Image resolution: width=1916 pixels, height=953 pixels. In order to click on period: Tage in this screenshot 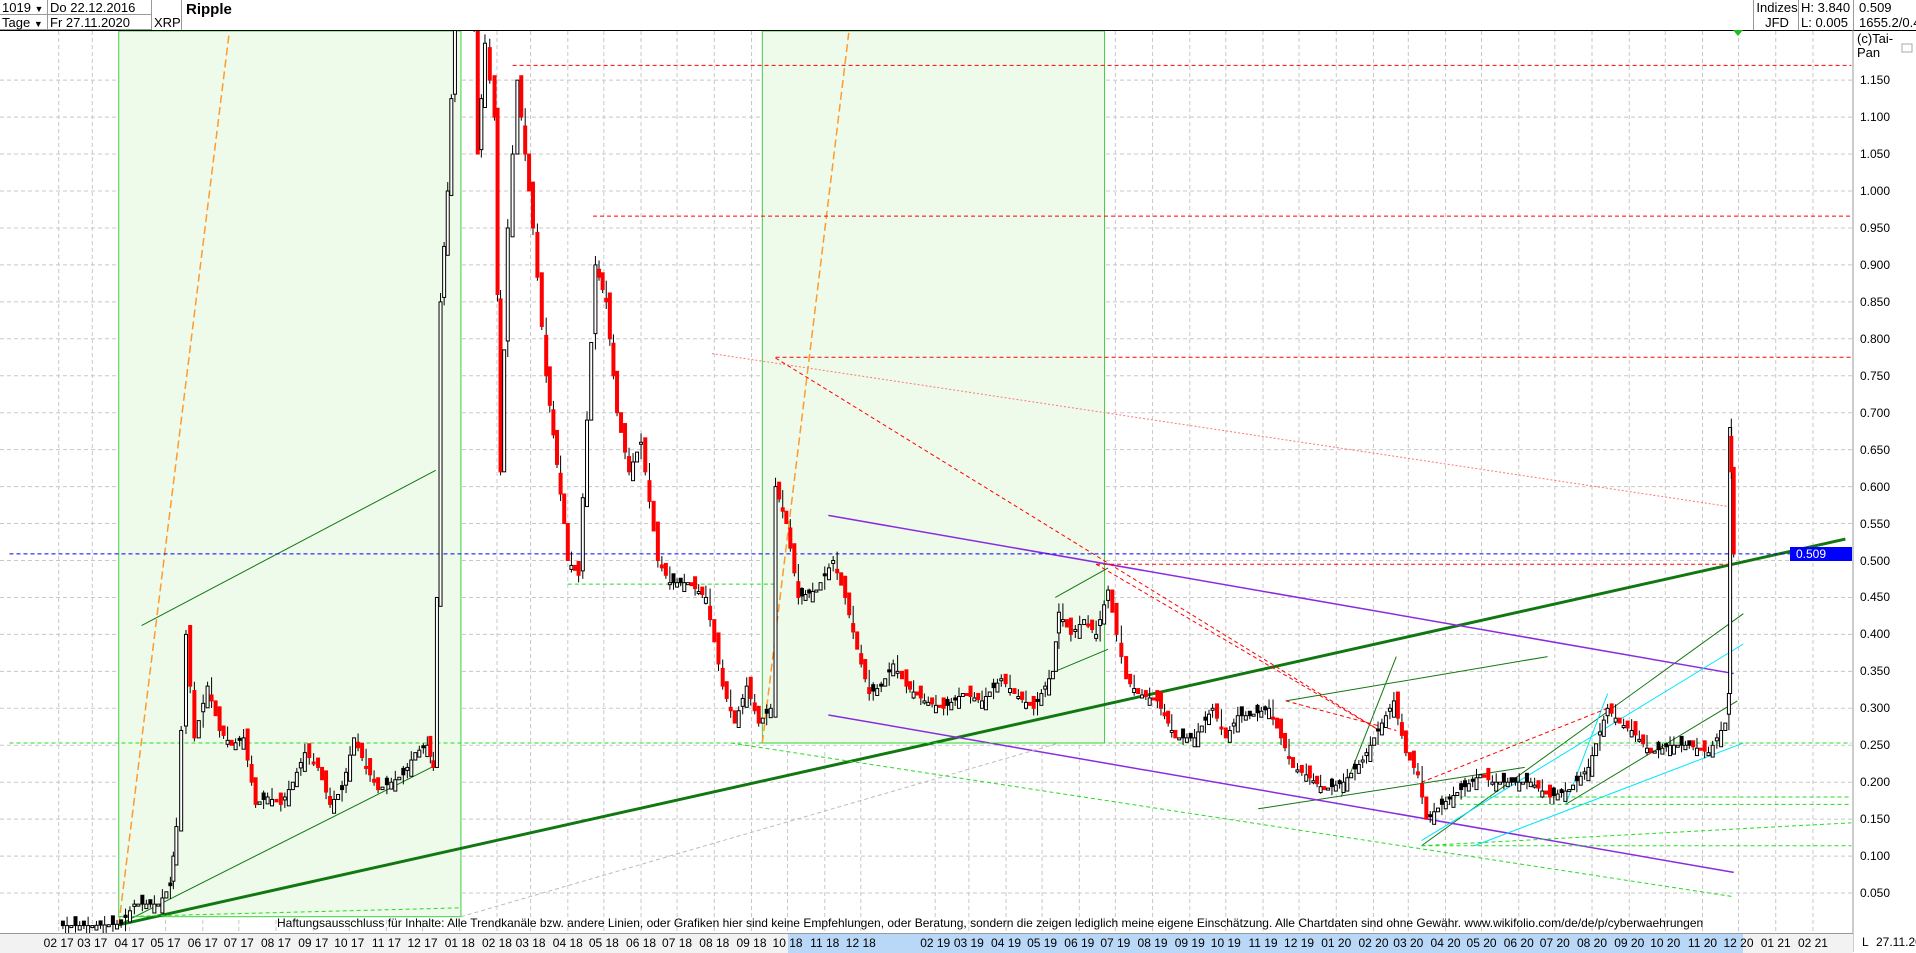, I will do `click(16, 22)`.